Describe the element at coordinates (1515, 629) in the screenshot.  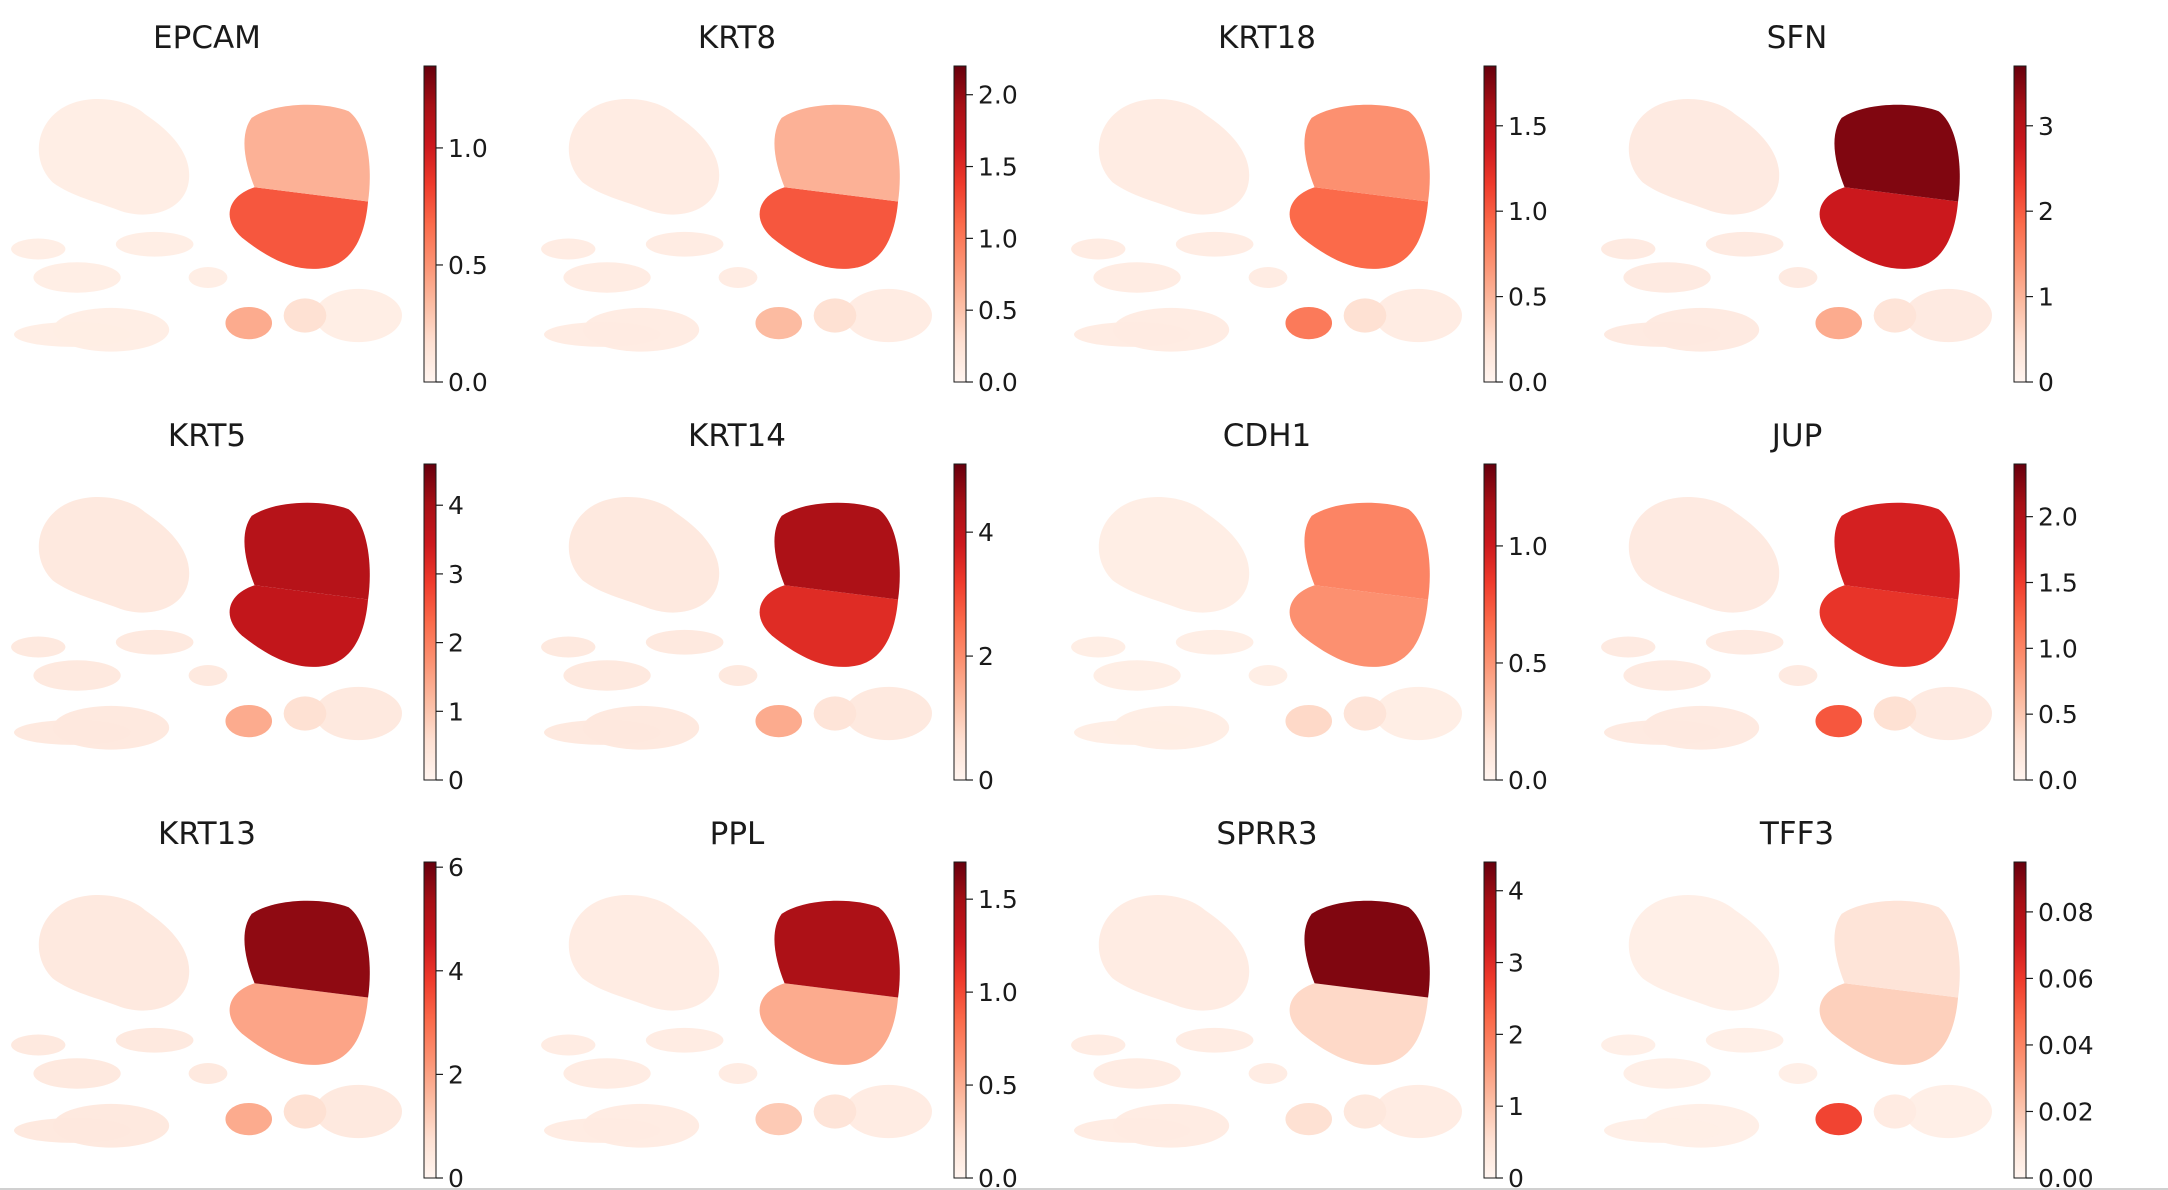
I see `colorbar-cdh1: 0.0 0.5 1.0` at that location.